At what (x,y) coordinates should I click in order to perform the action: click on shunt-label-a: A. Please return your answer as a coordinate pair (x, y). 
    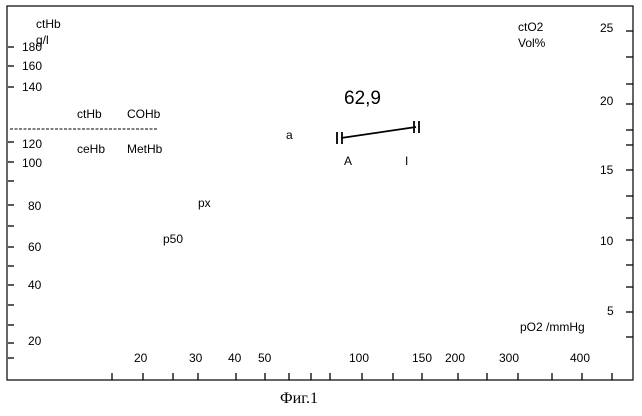
    Looking at the image, I should click on (348, 161).